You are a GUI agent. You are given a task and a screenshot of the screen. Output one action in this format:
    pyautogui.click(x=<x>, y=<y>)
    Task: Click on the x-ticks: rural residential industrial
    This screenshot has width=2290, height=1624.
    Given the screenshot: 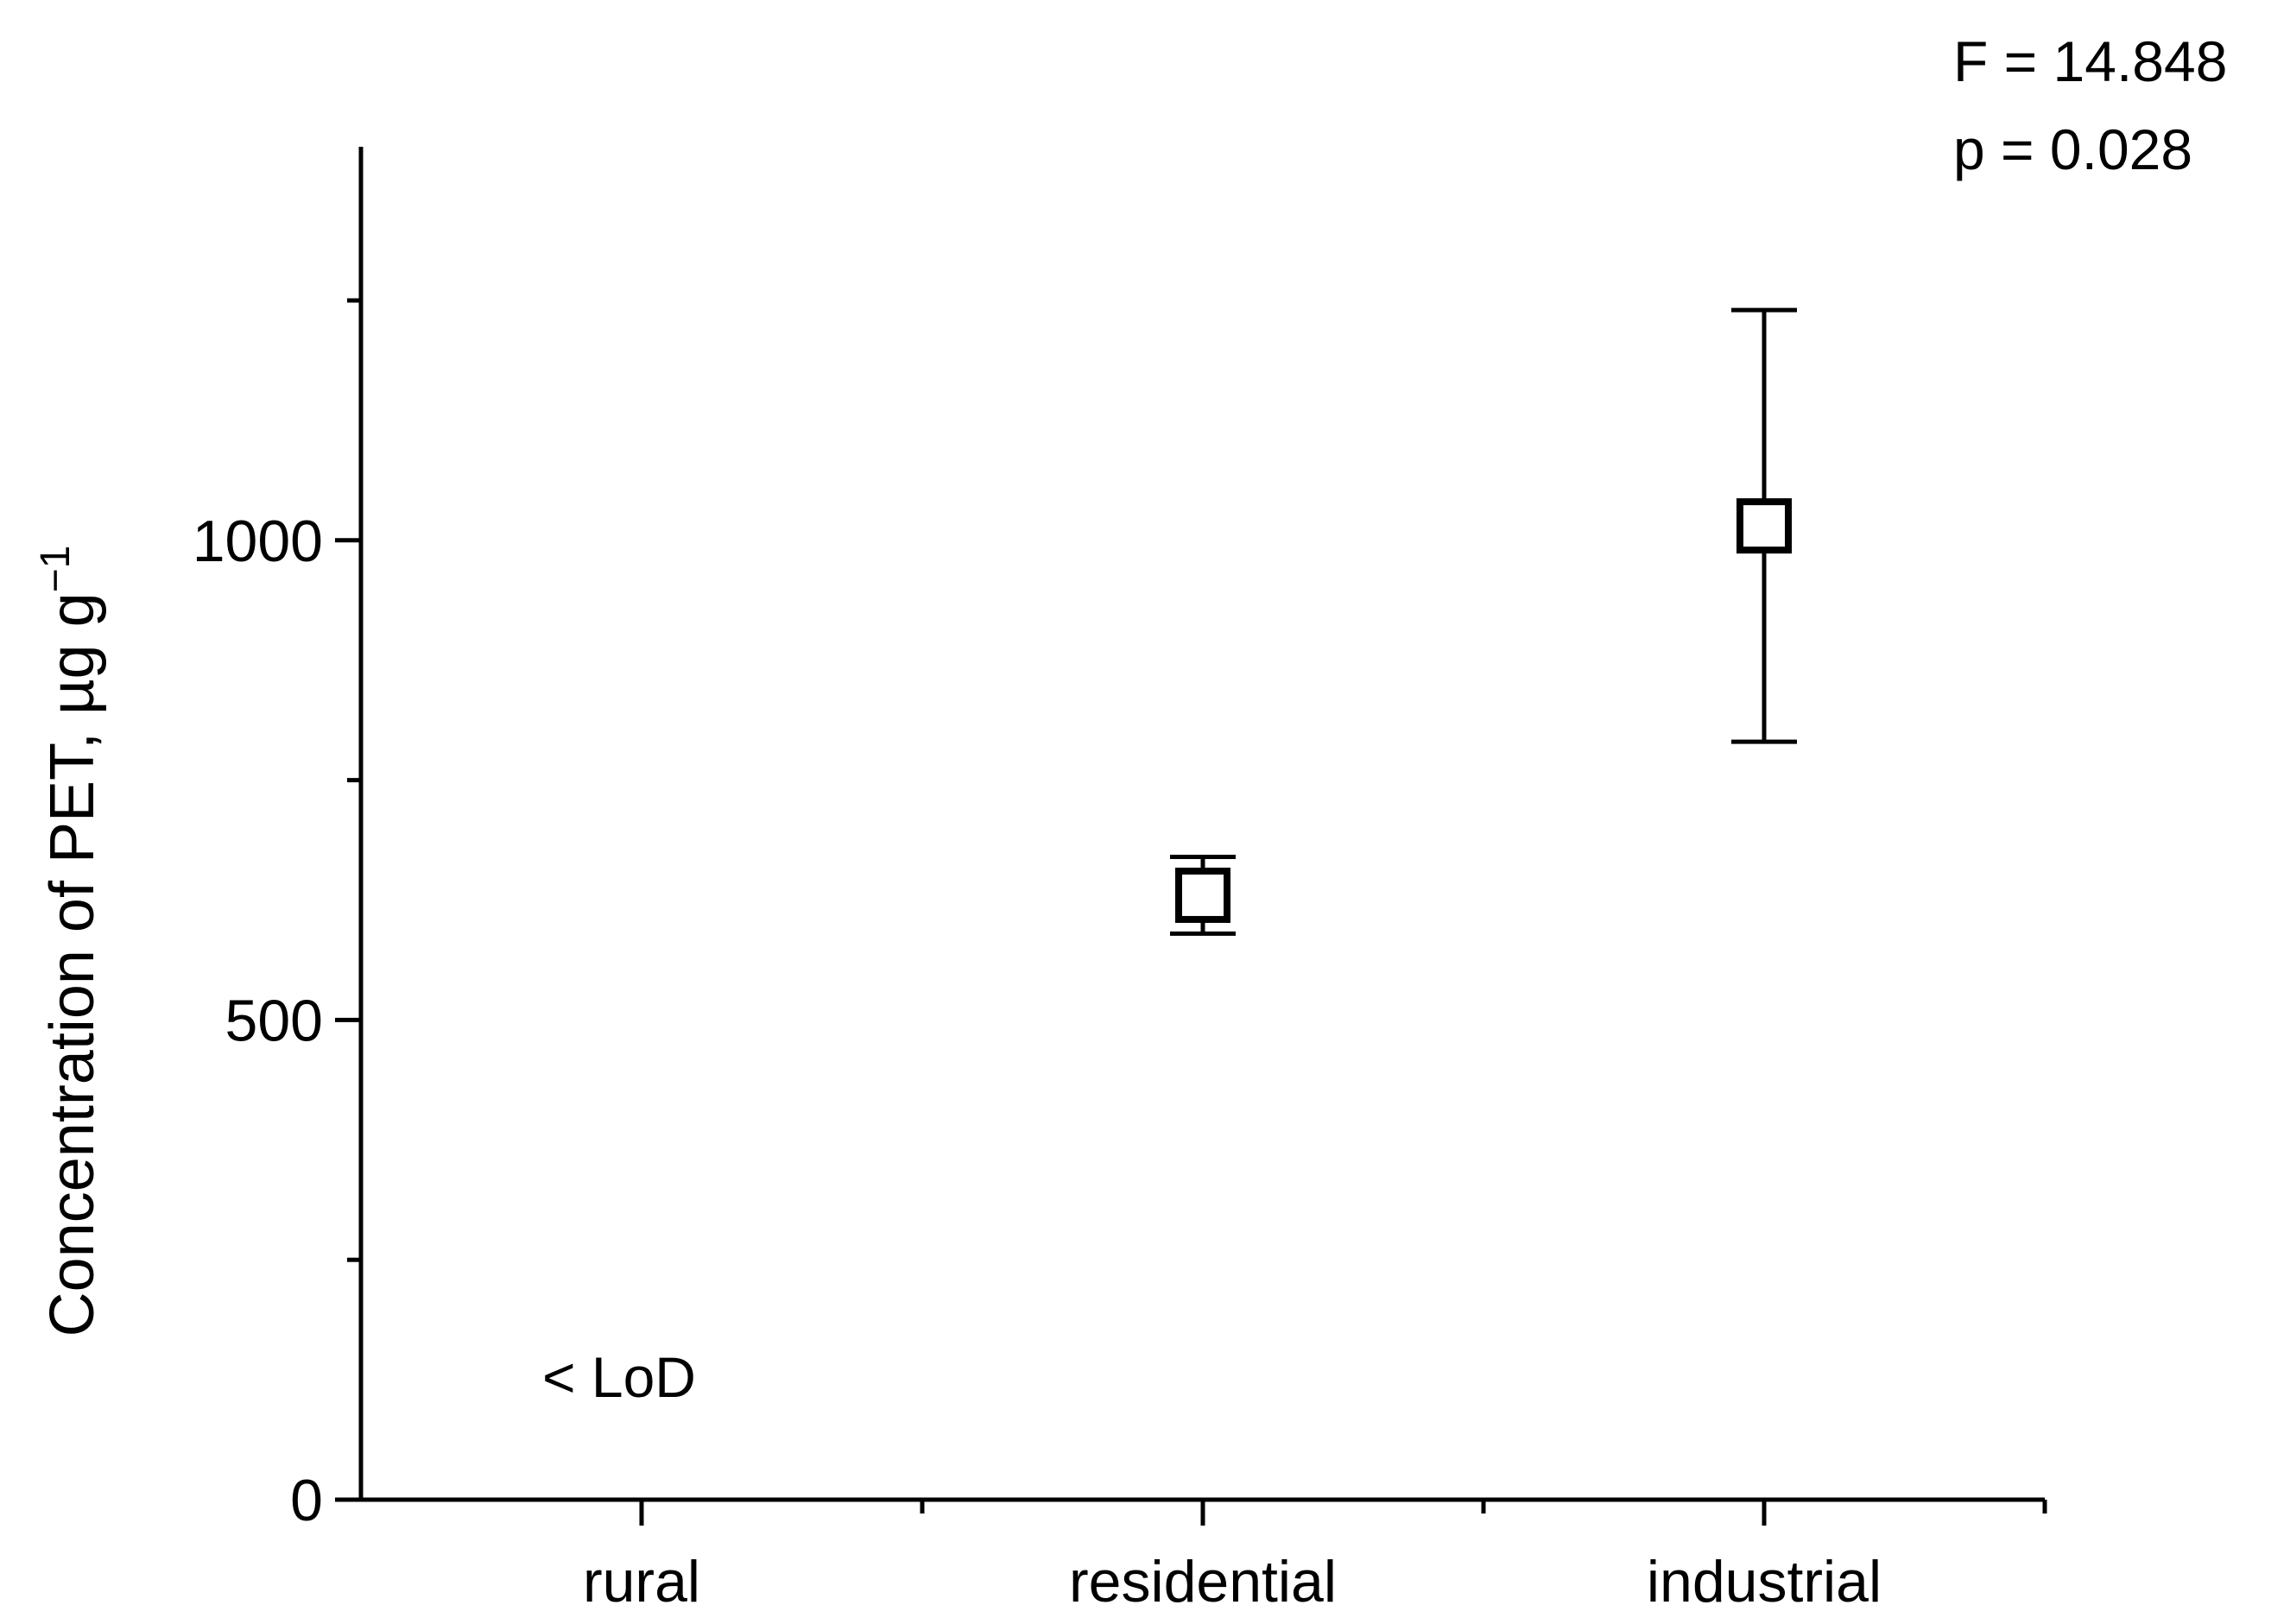 What is the action you would take?
    pyautogui.click(x=1315, y=1557)
    